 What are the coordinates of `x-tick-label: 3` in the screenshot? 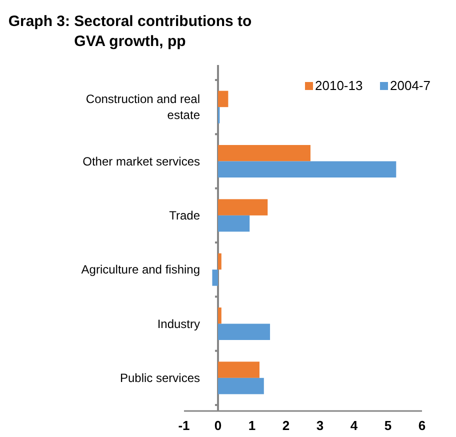 It's located at (320, 425).